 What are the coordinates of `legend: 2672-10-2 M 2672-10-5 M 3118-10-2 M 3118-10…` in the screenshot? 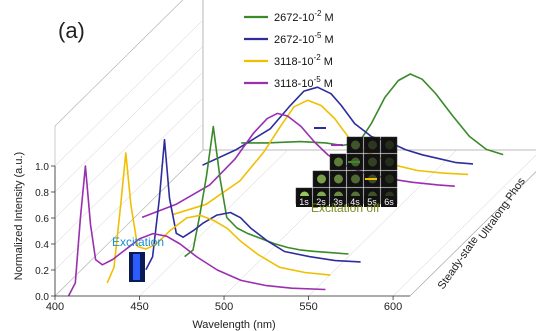 It's located at (289, 49).